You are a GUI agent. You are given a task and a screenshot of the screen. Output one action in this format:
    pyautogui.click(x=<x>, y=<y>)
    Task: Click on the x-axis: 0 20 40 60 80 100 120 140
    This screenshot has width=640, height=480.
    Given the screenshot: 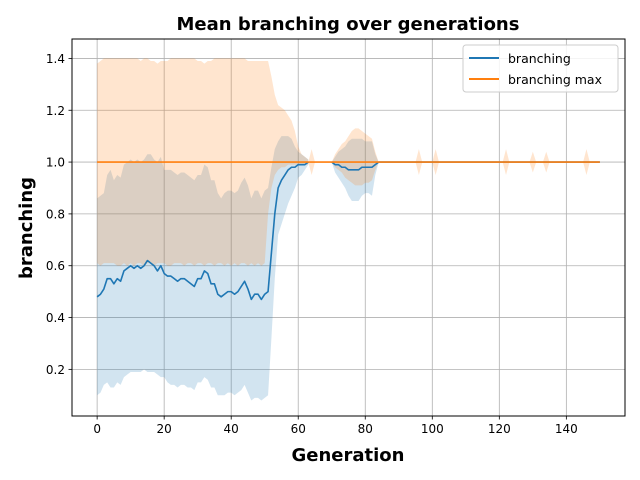 What is the action you would take?
    pyautogui.click(x=335, y=426)
    